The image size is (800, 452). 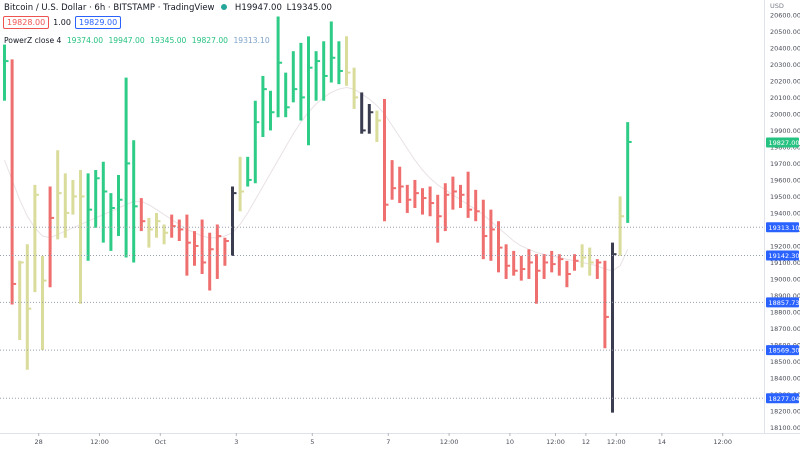 What do you see at coordinates (400, 439) in the screenshot?
I see `time-axis-layer: 28 12:00 Oct 3 5 7 12:00 10 12:00 12 12:00 14 12:00` at bounding box center [400, 439].